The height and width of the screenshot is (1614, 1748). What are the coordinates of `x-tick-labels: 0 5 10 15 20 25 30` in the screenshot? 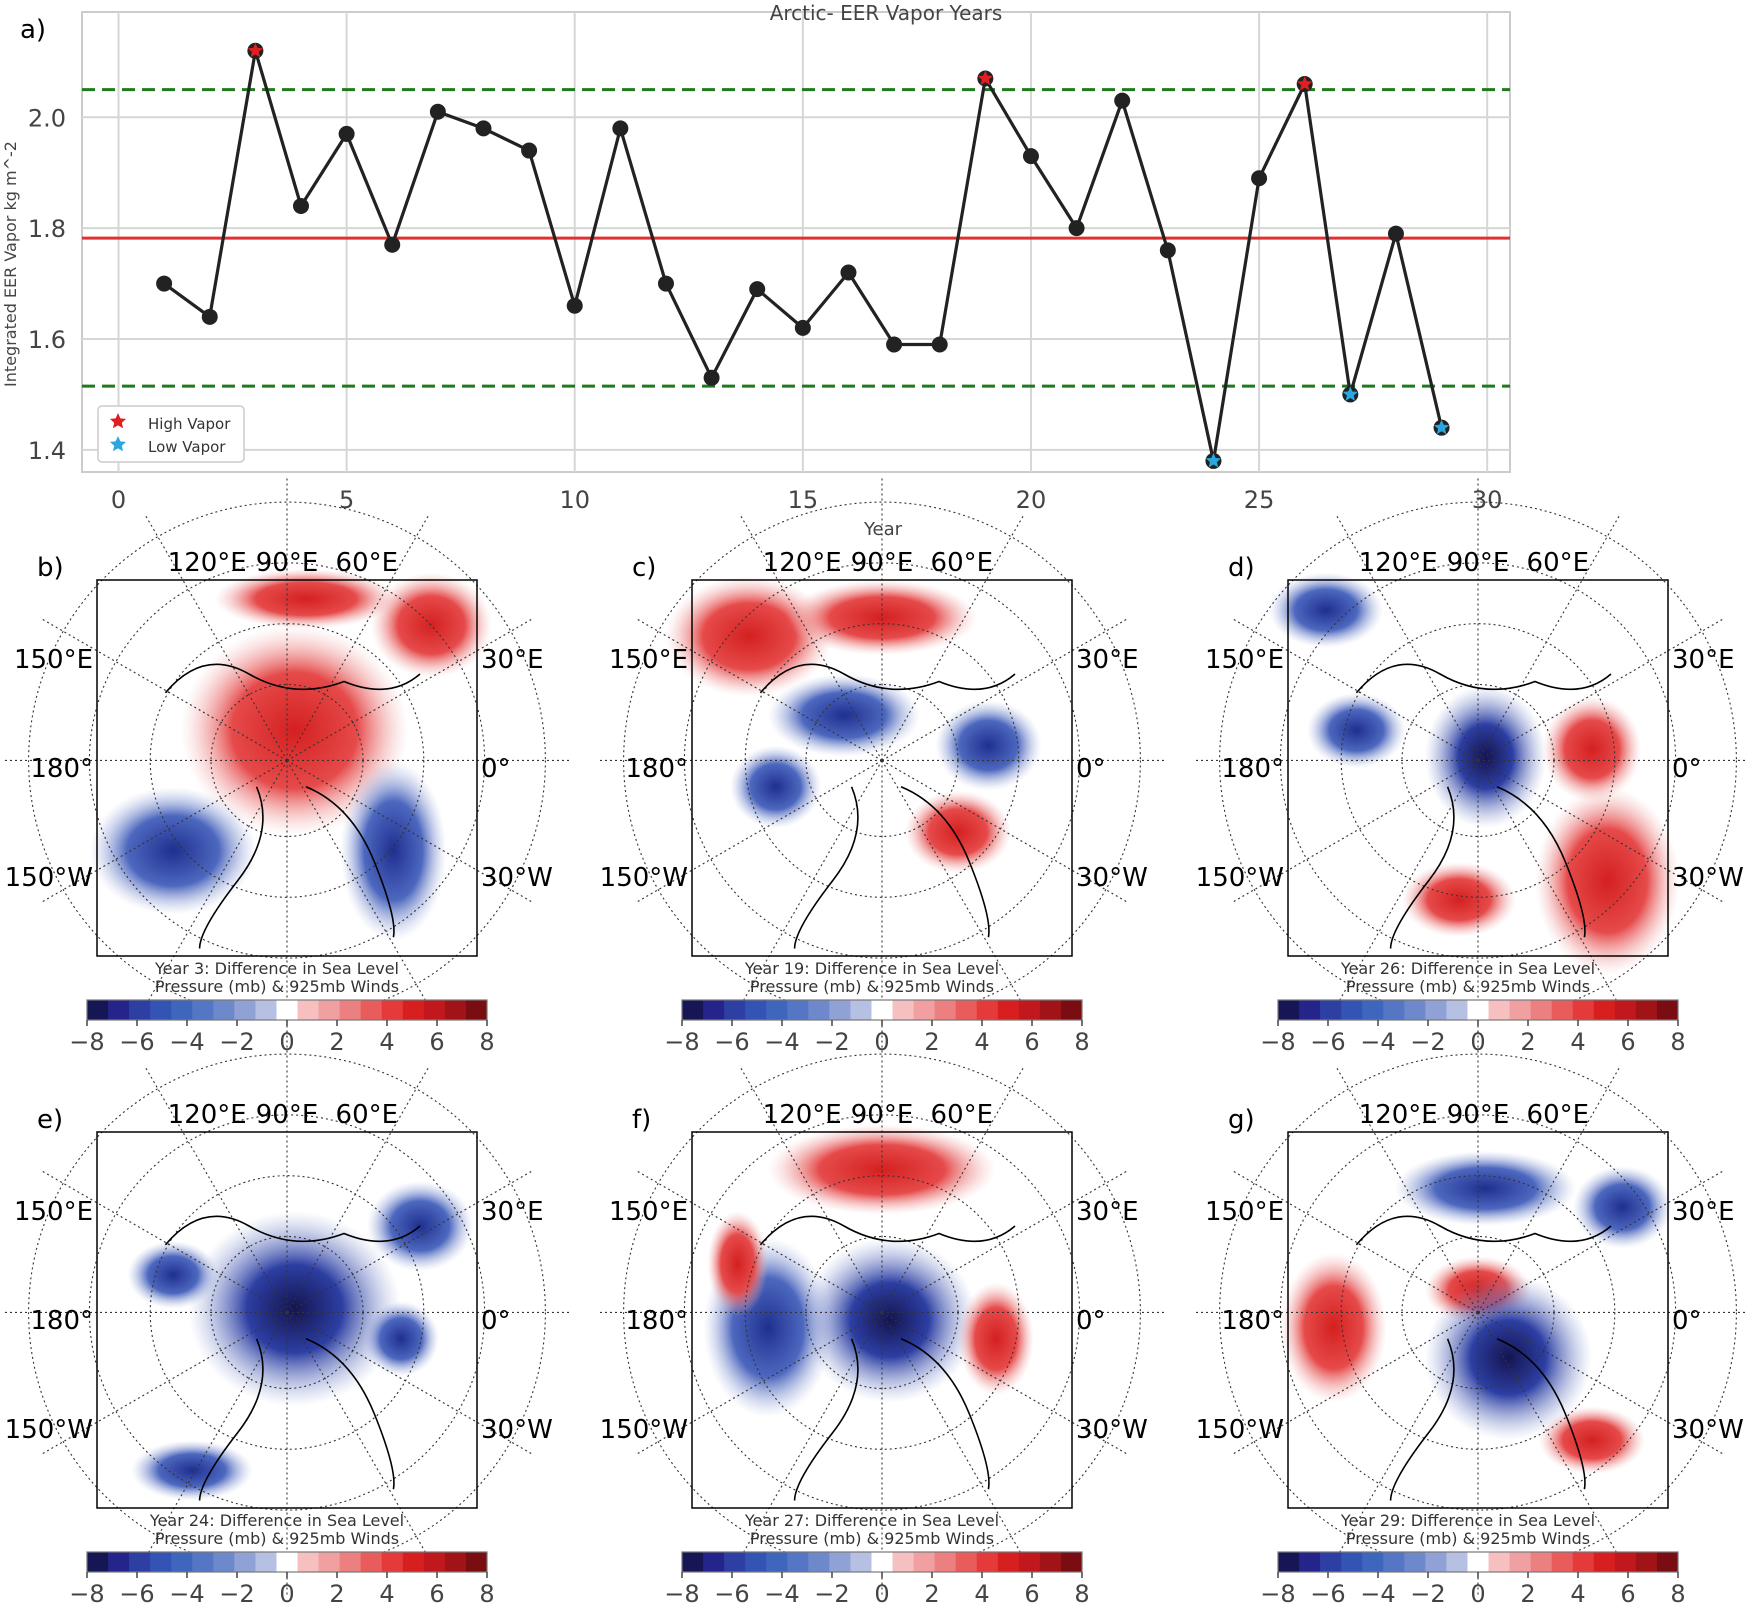 It's located at (807, 500).